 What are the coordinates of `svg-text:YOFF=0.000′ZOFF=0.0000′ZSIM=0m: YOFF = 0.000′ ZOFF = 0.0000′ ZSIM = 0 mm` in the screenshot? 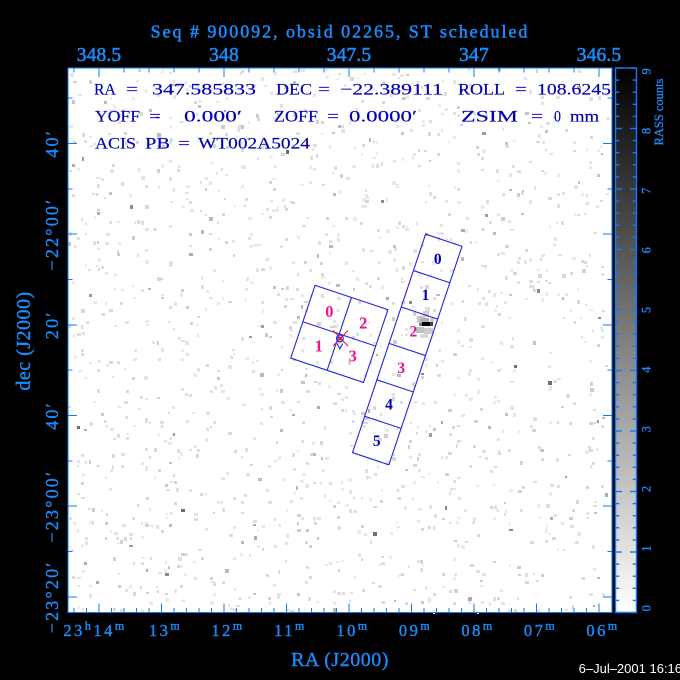 It's located at (347, 117).